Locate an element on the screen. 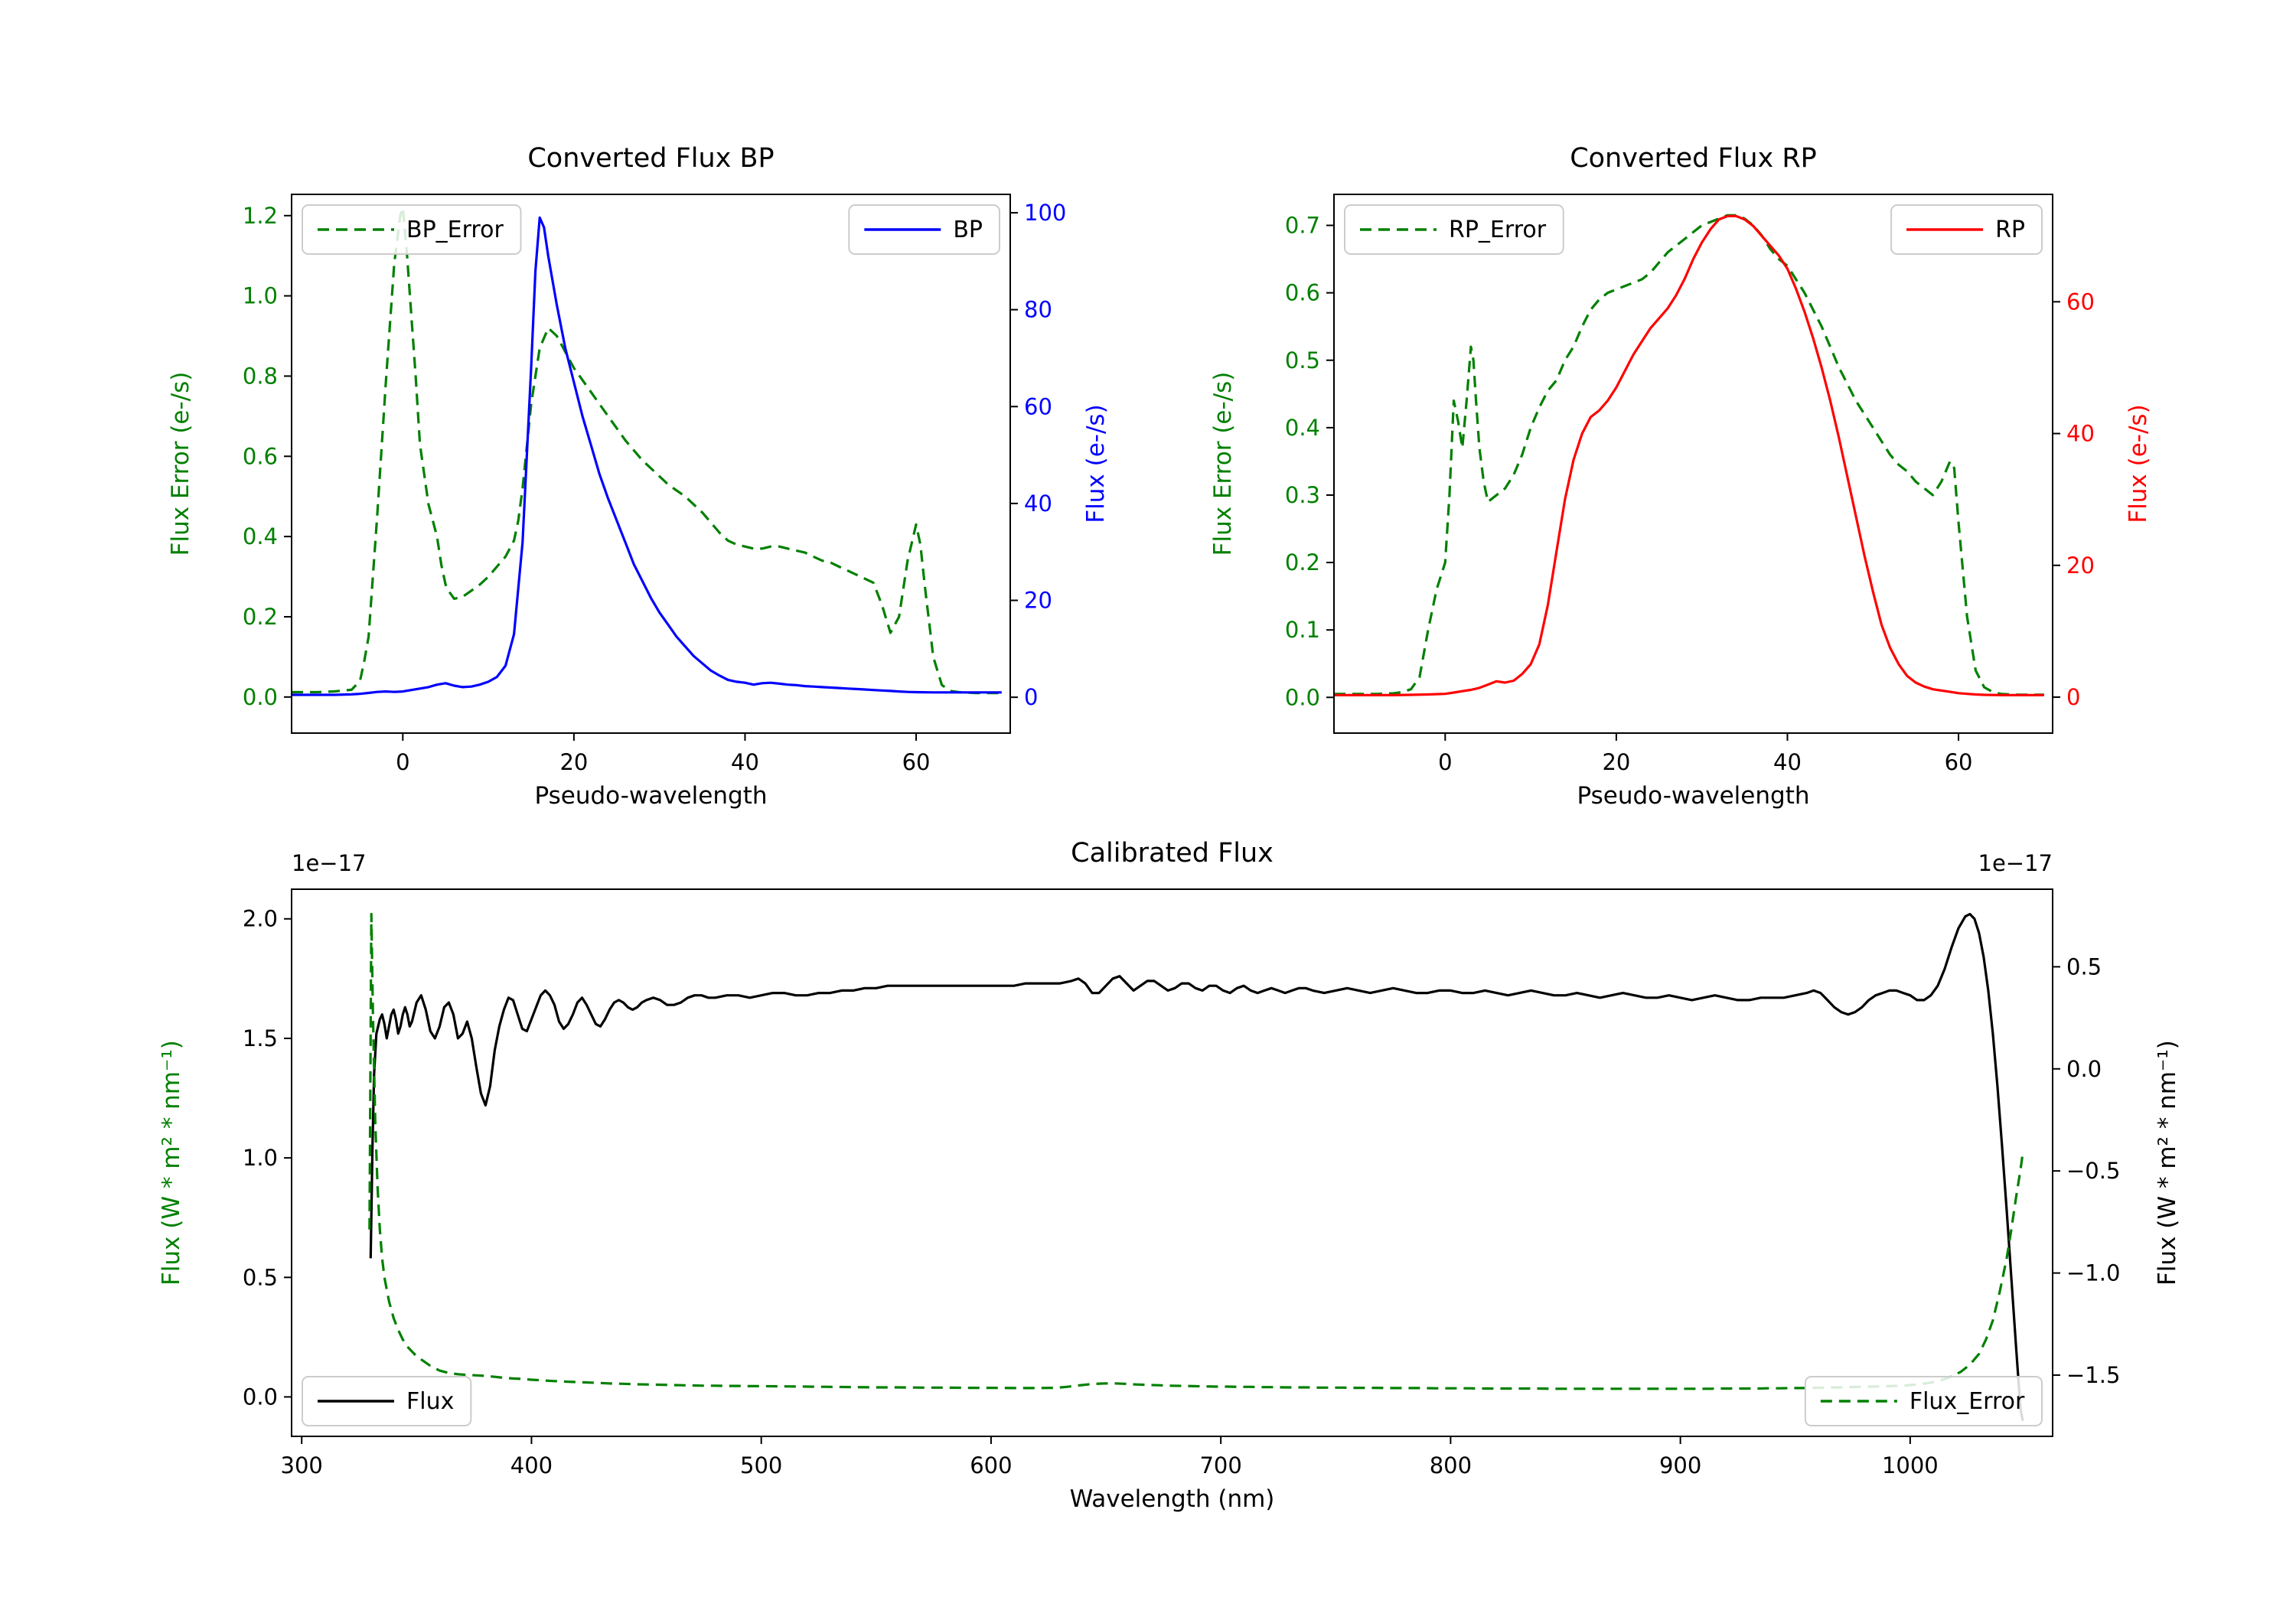  legend-label: RP_Error is located at coordinates (1498, 230).